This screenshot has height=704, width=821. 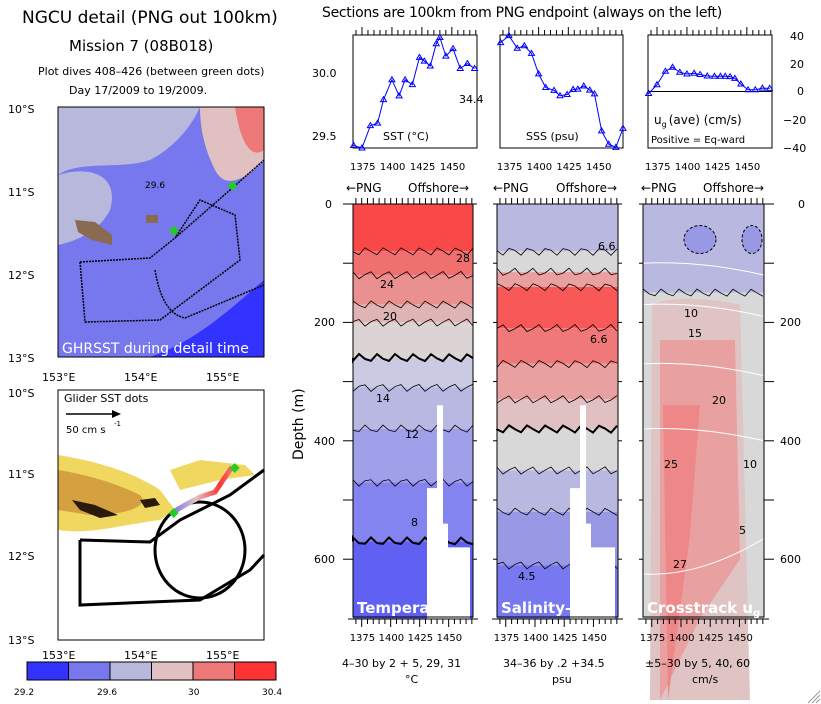 I want to click on map-contour-label: 29.6, so click(x=155, y=186).